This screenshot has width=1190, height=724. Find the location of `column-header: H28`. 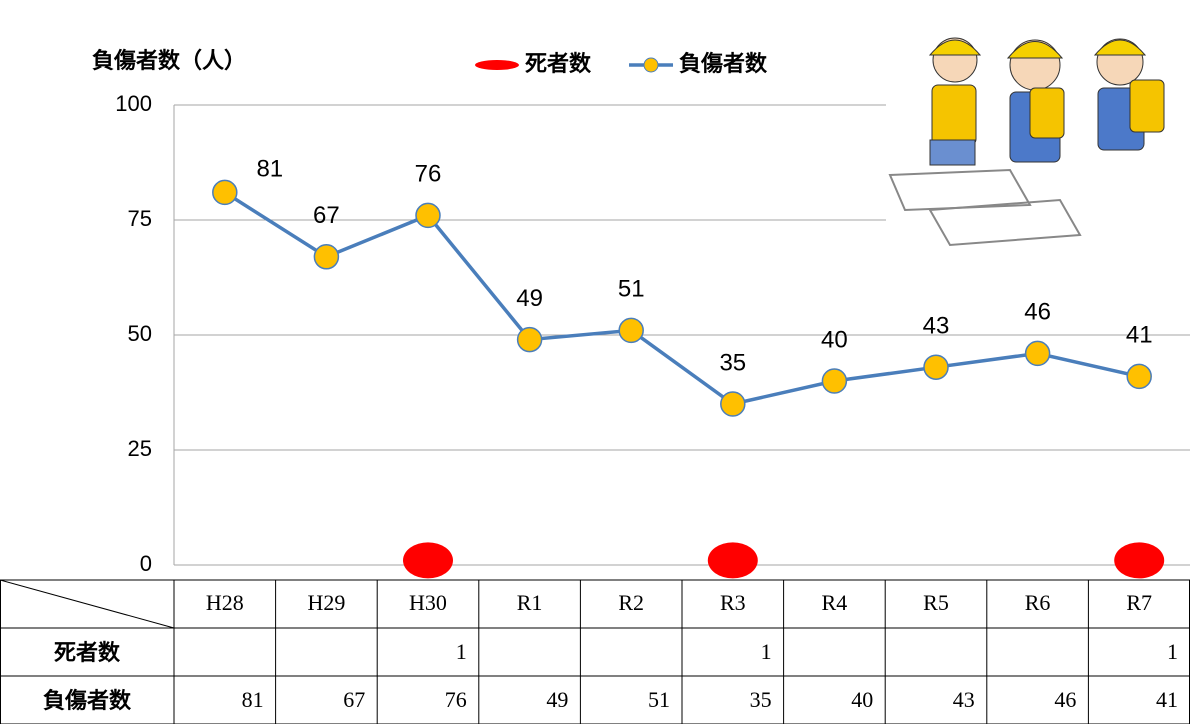

column-header: H28 is located at coordinates (225, 602).